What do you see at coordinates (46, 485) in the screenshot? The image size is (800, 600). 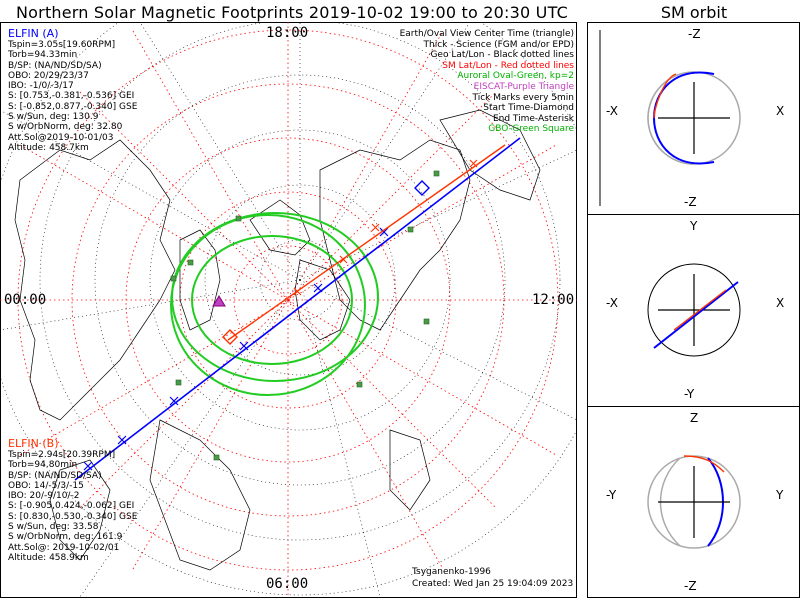 I see `probe-b-line: OBO: 14/-5/3/-15` at bounding box center [46, 485].